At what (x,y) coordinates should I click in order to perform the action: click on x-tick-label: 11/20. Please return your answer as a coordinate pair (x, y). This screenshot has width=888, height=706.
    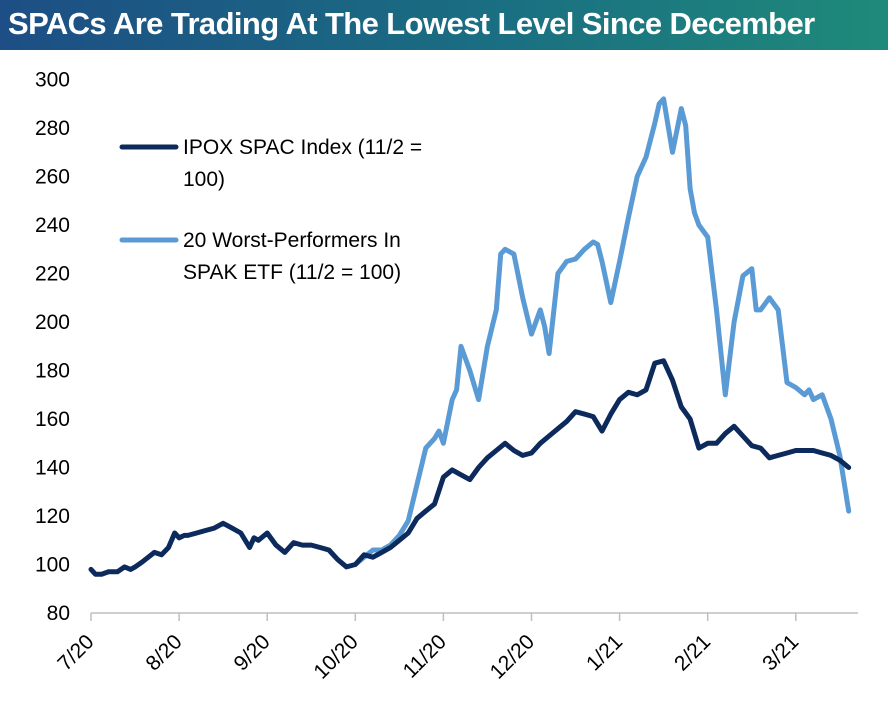
    Looking at the image, I should click on (425, 656).